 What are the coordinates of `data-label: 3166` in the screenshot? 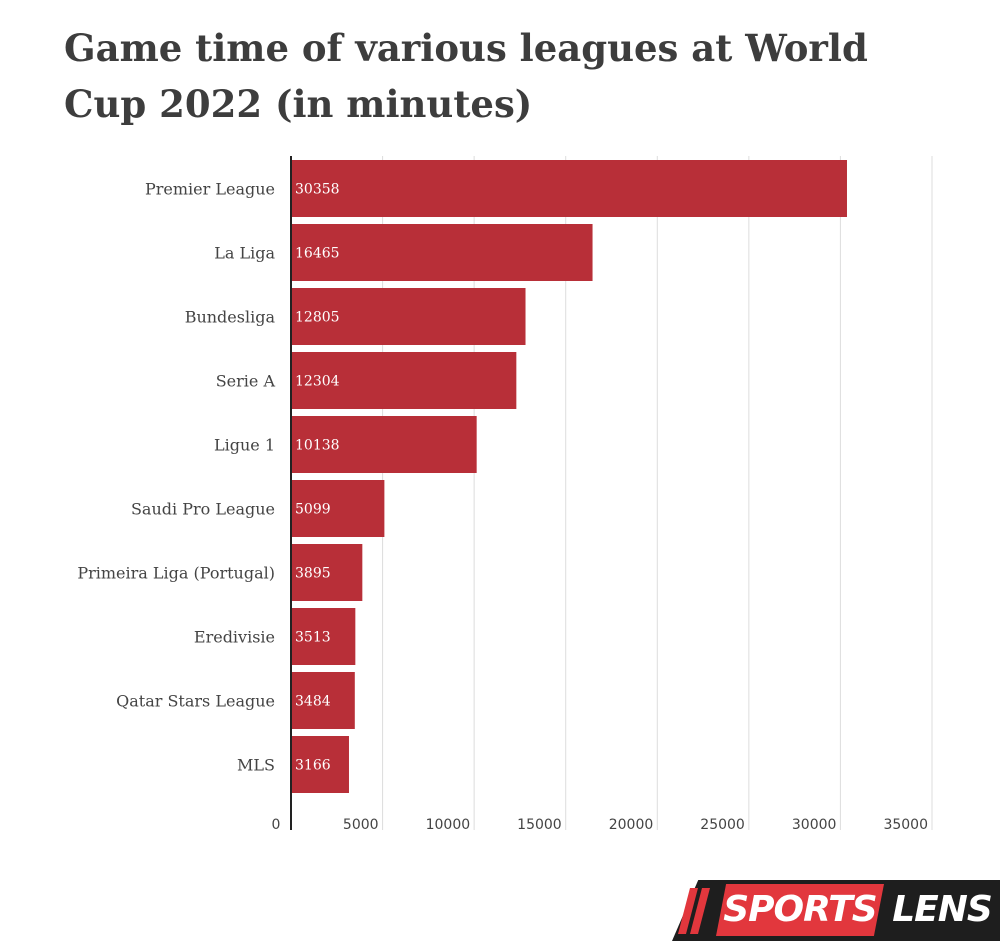 It's located at (313, 766).